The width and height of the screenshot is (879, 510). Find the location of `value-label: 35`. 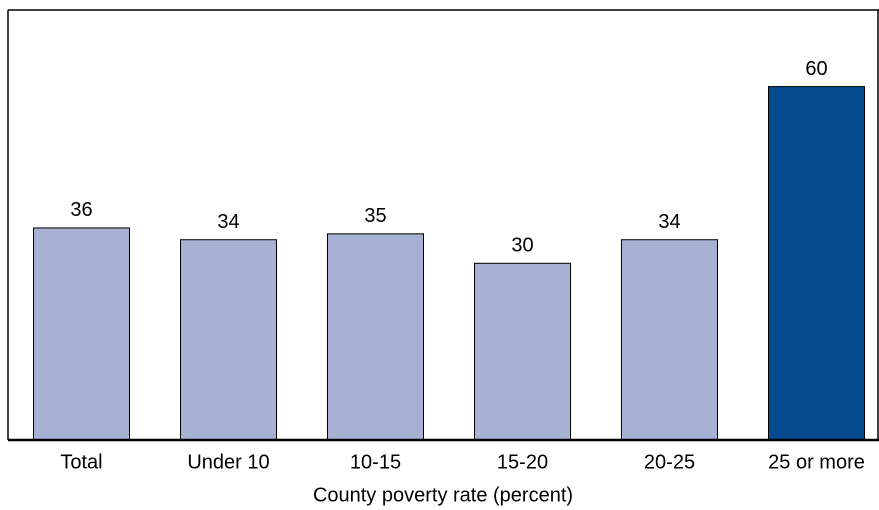

value-label: 35 is located at coordinates (375, 216).